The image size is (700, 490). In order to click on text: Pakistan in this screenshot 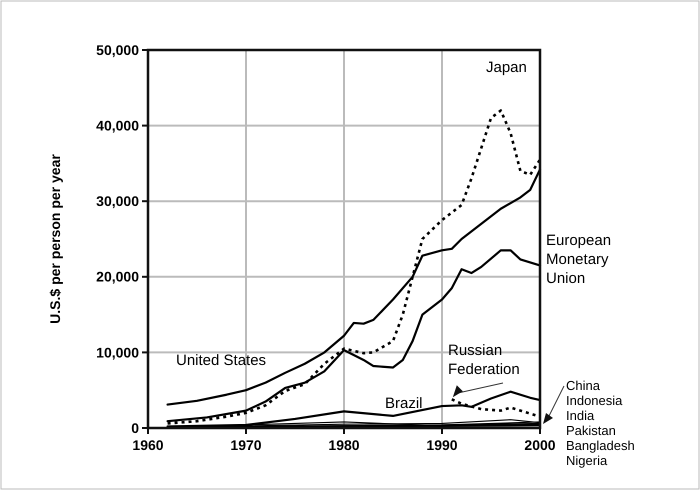, I will do `click(591, 430)`.